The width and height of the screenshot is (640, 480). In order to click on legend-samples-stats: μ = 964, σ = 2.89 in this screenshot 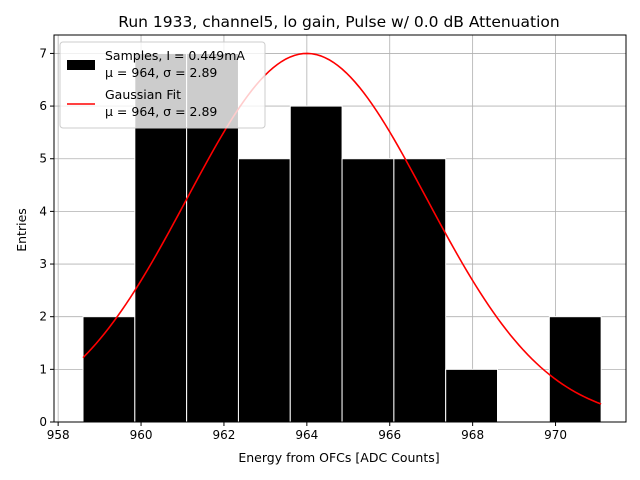, I will do `click(161, 72)`.